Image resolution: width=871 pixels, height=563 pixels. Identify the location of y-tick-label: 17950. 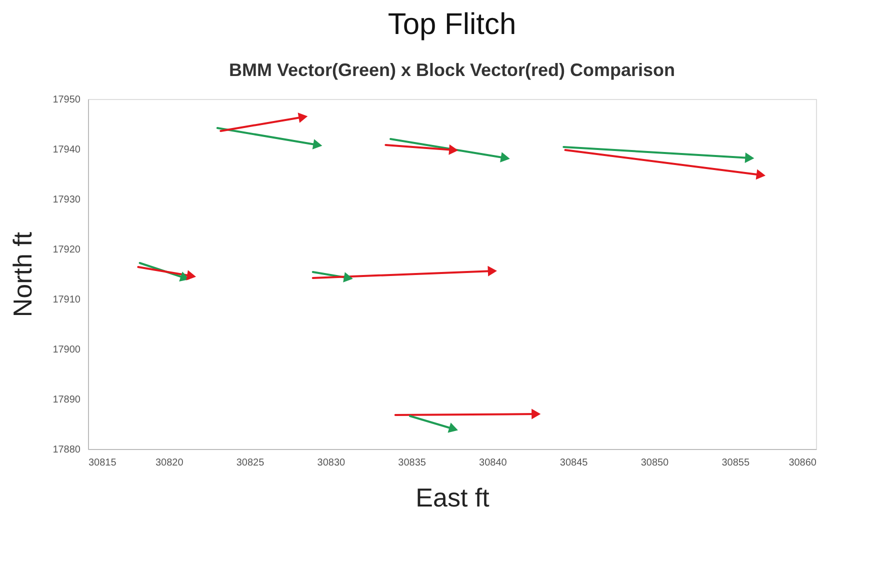
(66, 100).